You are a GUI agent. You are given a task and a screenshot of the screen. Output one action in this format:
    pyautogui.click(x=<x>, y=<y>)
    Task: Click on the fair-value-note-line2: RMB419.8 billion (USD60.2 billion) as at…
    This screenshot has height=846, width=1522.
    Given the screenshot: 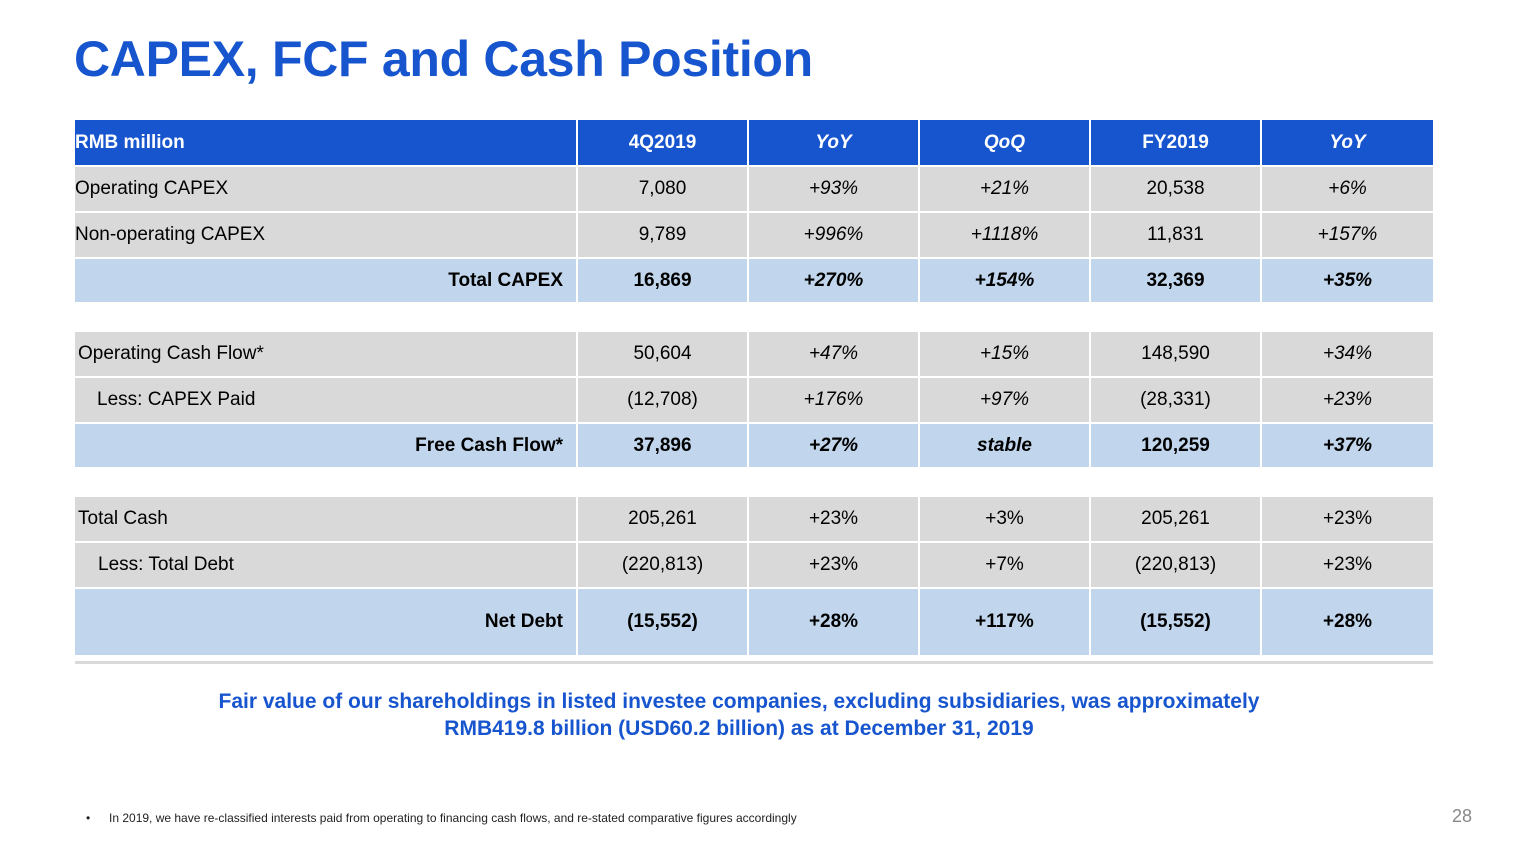 What is the action you would take?
    pyautogui.click(x=739, y=728)
    